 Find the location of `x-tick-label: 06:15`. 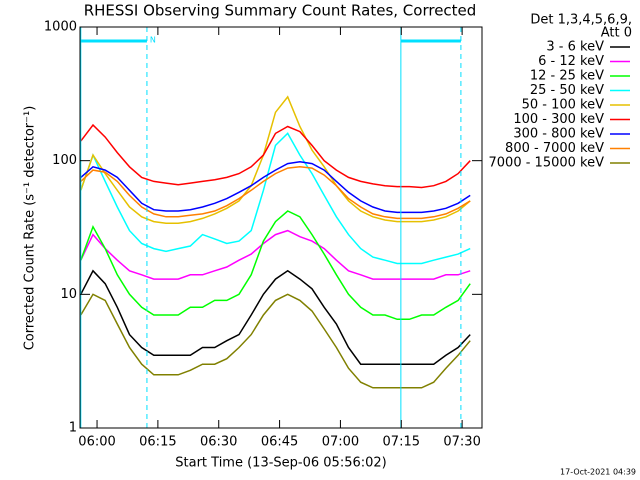

x-tick-label: 06:15 is located at coordinates (157, 442).